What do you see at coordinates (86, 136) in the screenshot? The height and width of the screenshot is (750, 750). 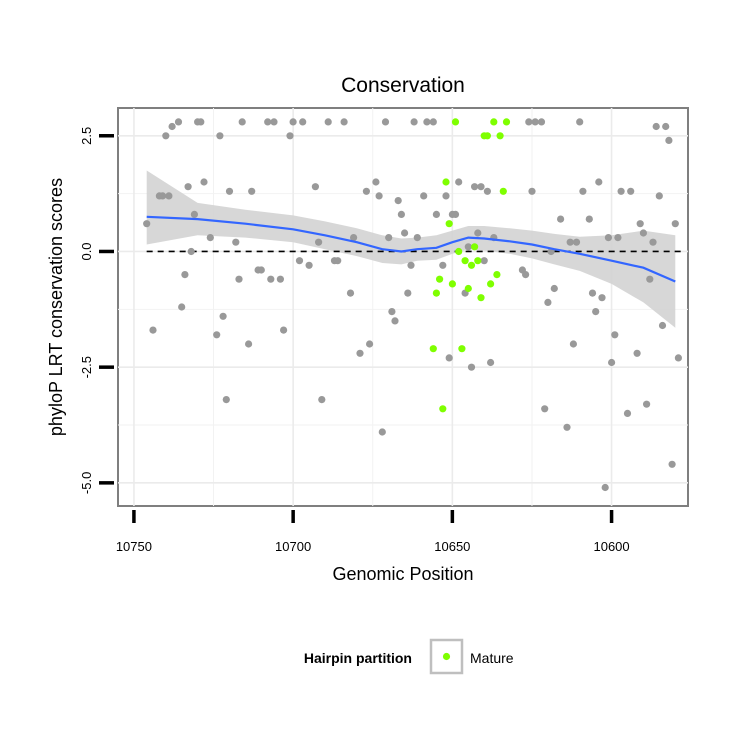 I see `y-tick-label: 2.5` at bounding box center [86, 136].